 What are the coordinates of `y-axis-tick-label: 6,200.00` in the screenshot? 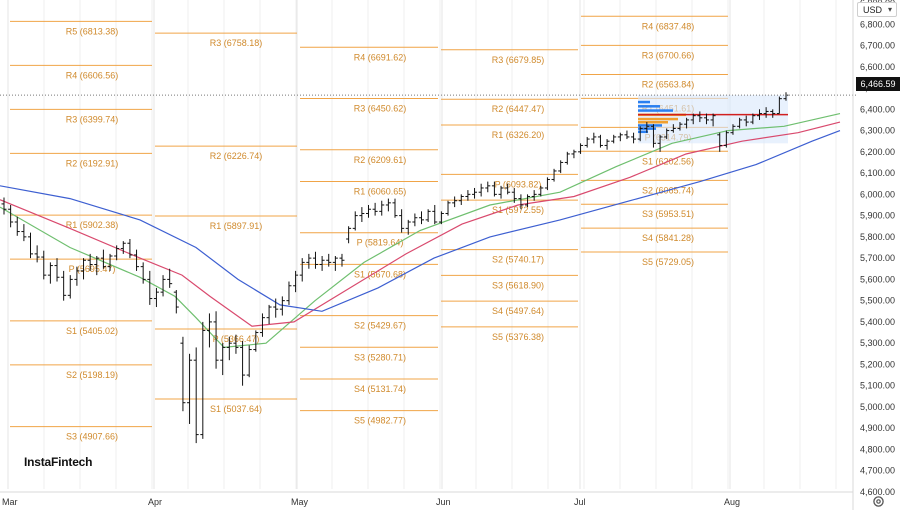 It's located at (877, 152).